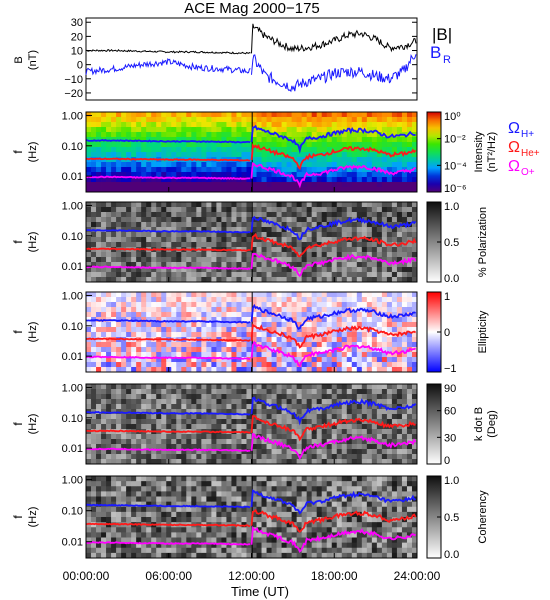  Describe the element at coordinates (77, 52) in the screenshot. I see `bfield-y-tick-label: 10` at that location.